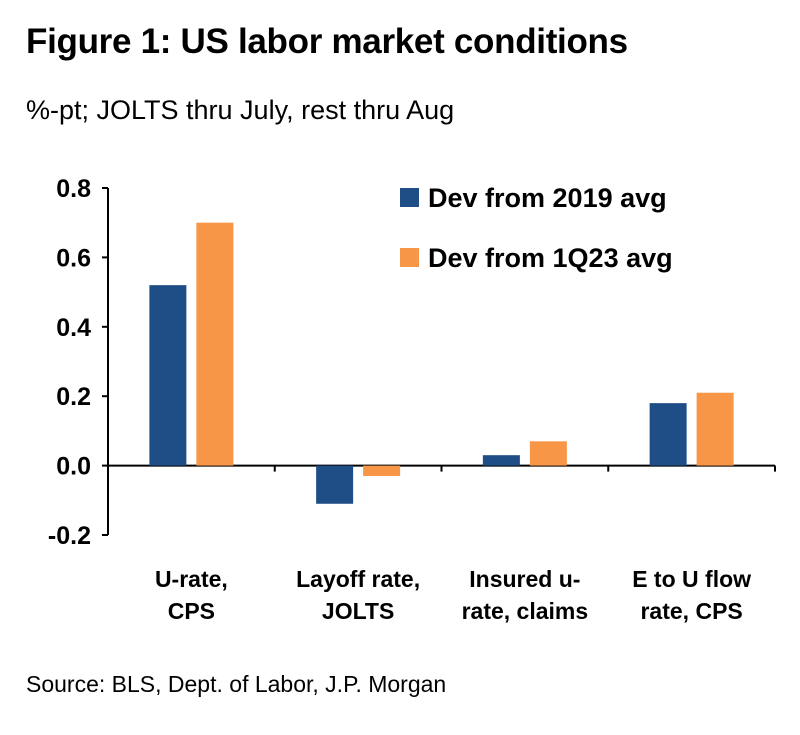 This screenshot has width=800, height=735. Describe the element at coordinates (73, 328) in the screenshot. I see `y-tick-label: 0.4` at that location.